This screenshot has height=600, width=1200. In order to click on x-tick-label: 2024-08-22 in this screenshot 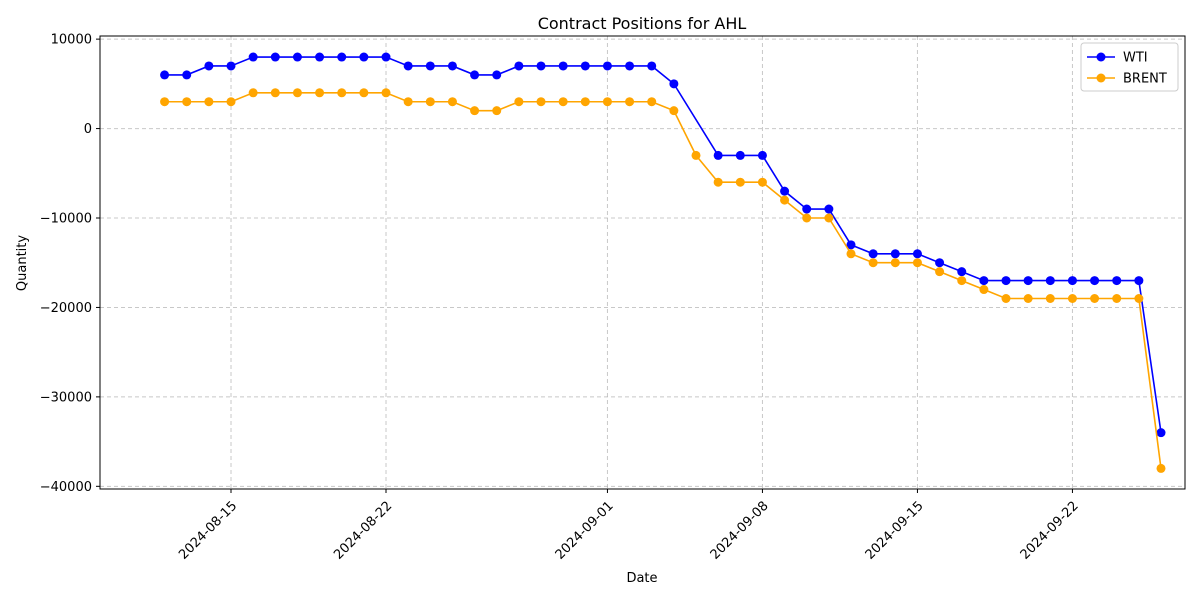, I will do `click(363, 531)`.